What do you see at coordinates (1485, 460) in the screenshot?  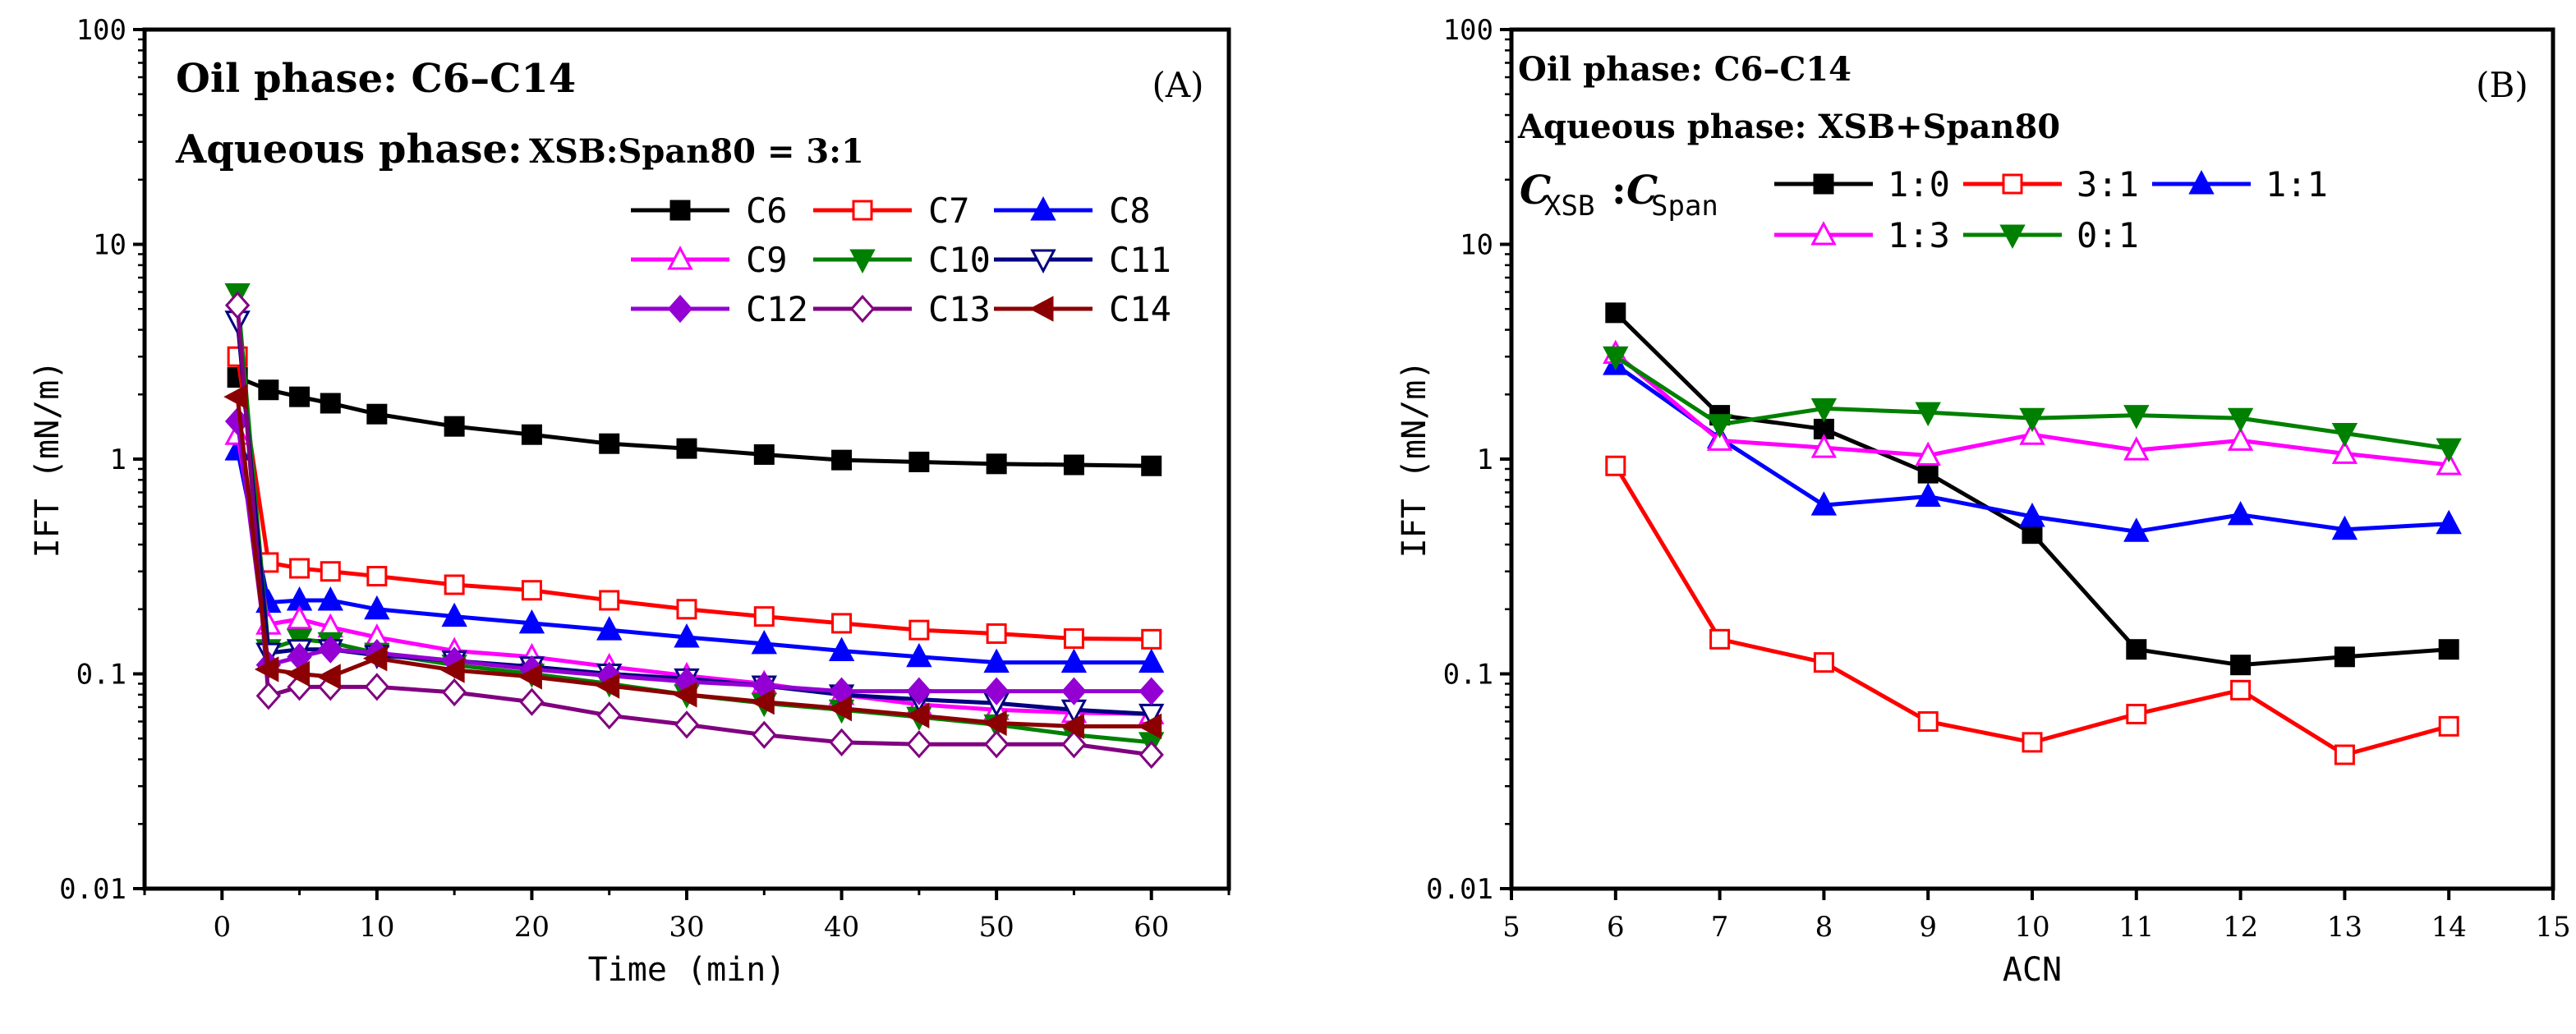 I see `panel-b-y-tick-label: 1` at bounding box center [1485, 460].